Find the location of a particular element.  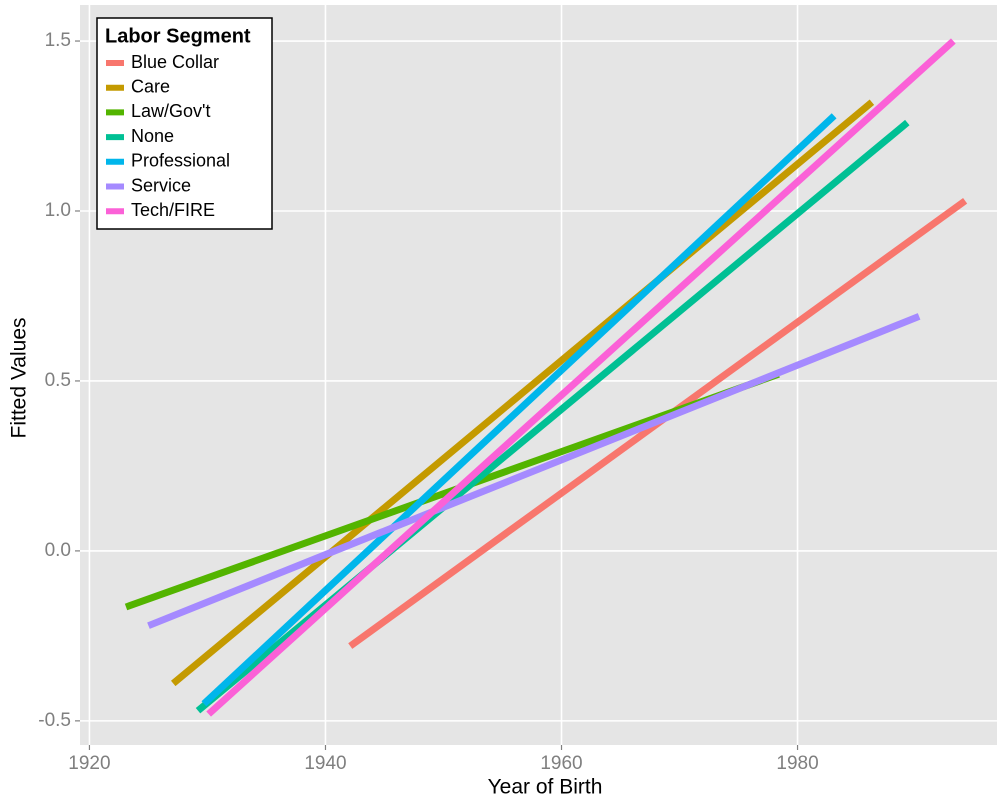

legend-label: None is located at coordinates (152, 136).